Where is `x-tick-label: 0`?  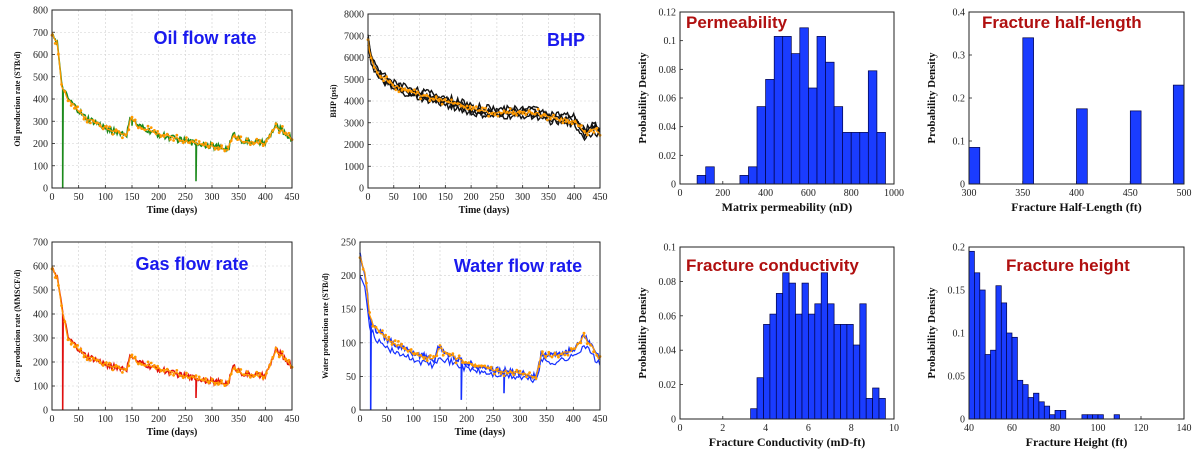 x-tick-label: 0 is located at coordinates (52, 419).